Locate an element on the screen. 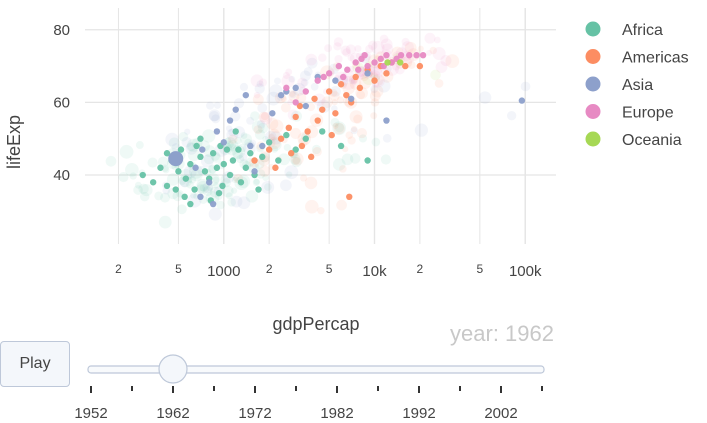 This screenshot has height=423, width=707. x-tick-label: 100k is located at coordinates (525, 271).